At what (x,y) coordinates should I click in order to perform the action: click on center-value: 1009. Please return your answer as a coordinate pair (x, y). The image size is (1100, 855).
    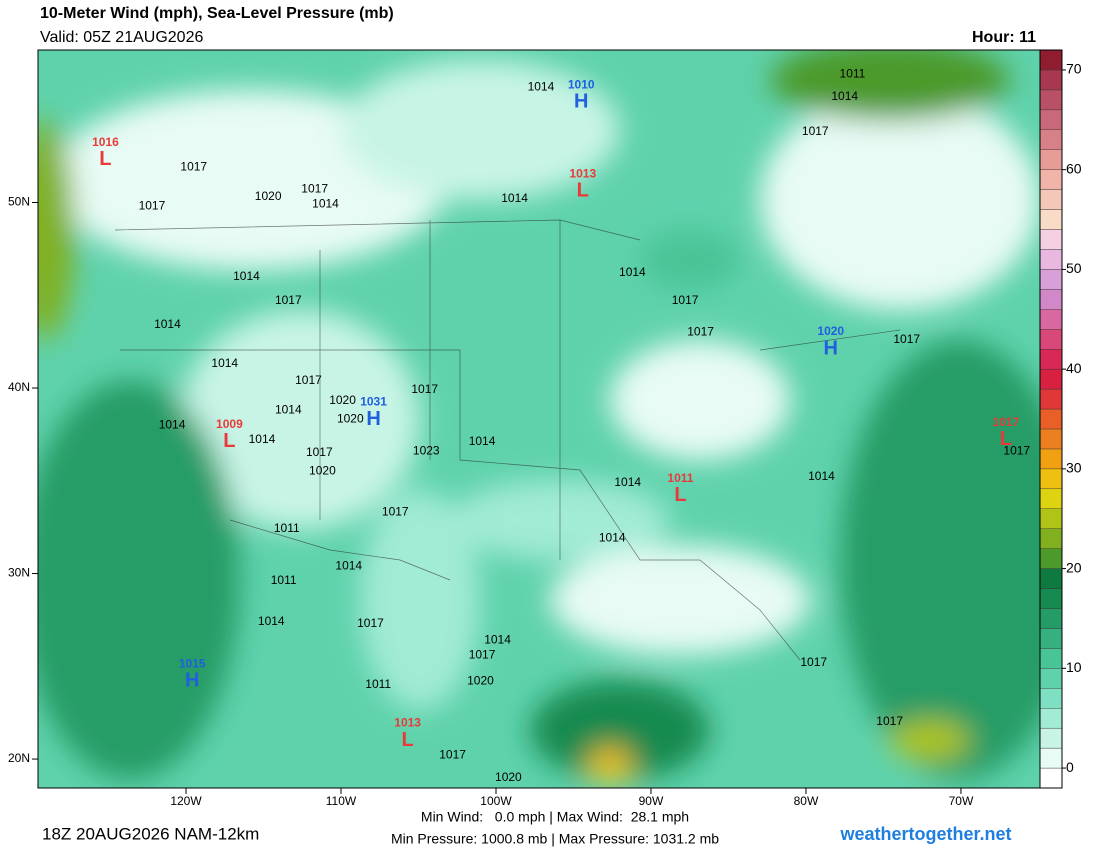
    Looking at the image, I should click on (229, 424).